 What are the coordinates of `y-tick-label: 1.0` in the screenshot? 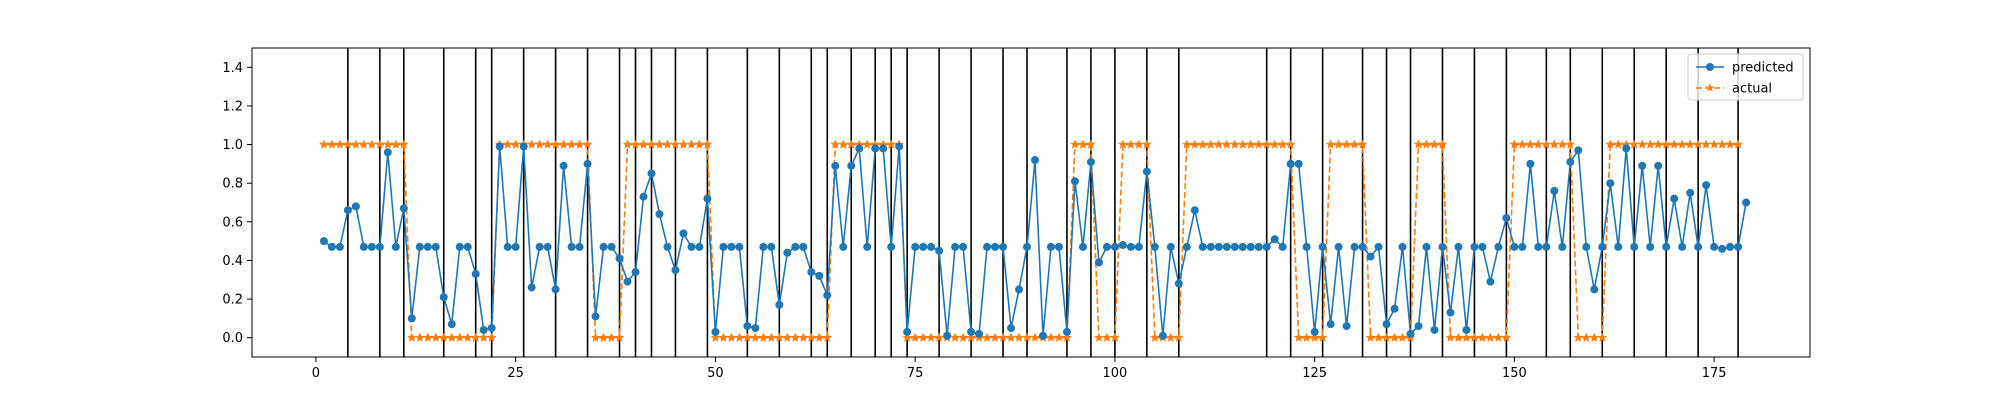 It's located at (232, 145).